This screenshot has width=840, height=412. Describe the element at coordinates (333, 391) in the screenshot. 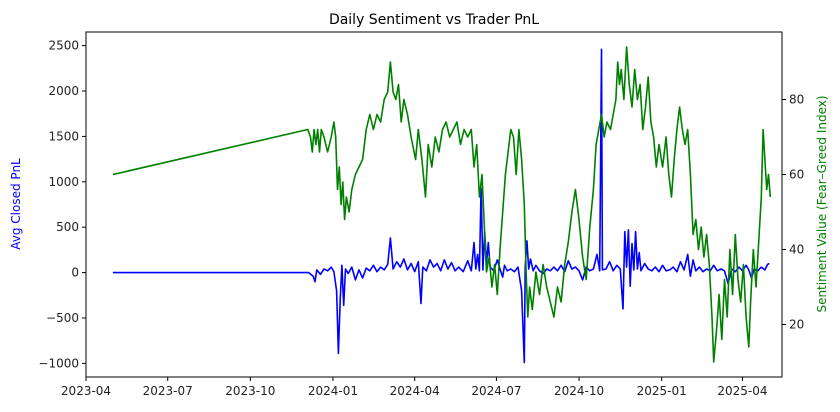

I see `x-tick-label: 2024-01` at that location.